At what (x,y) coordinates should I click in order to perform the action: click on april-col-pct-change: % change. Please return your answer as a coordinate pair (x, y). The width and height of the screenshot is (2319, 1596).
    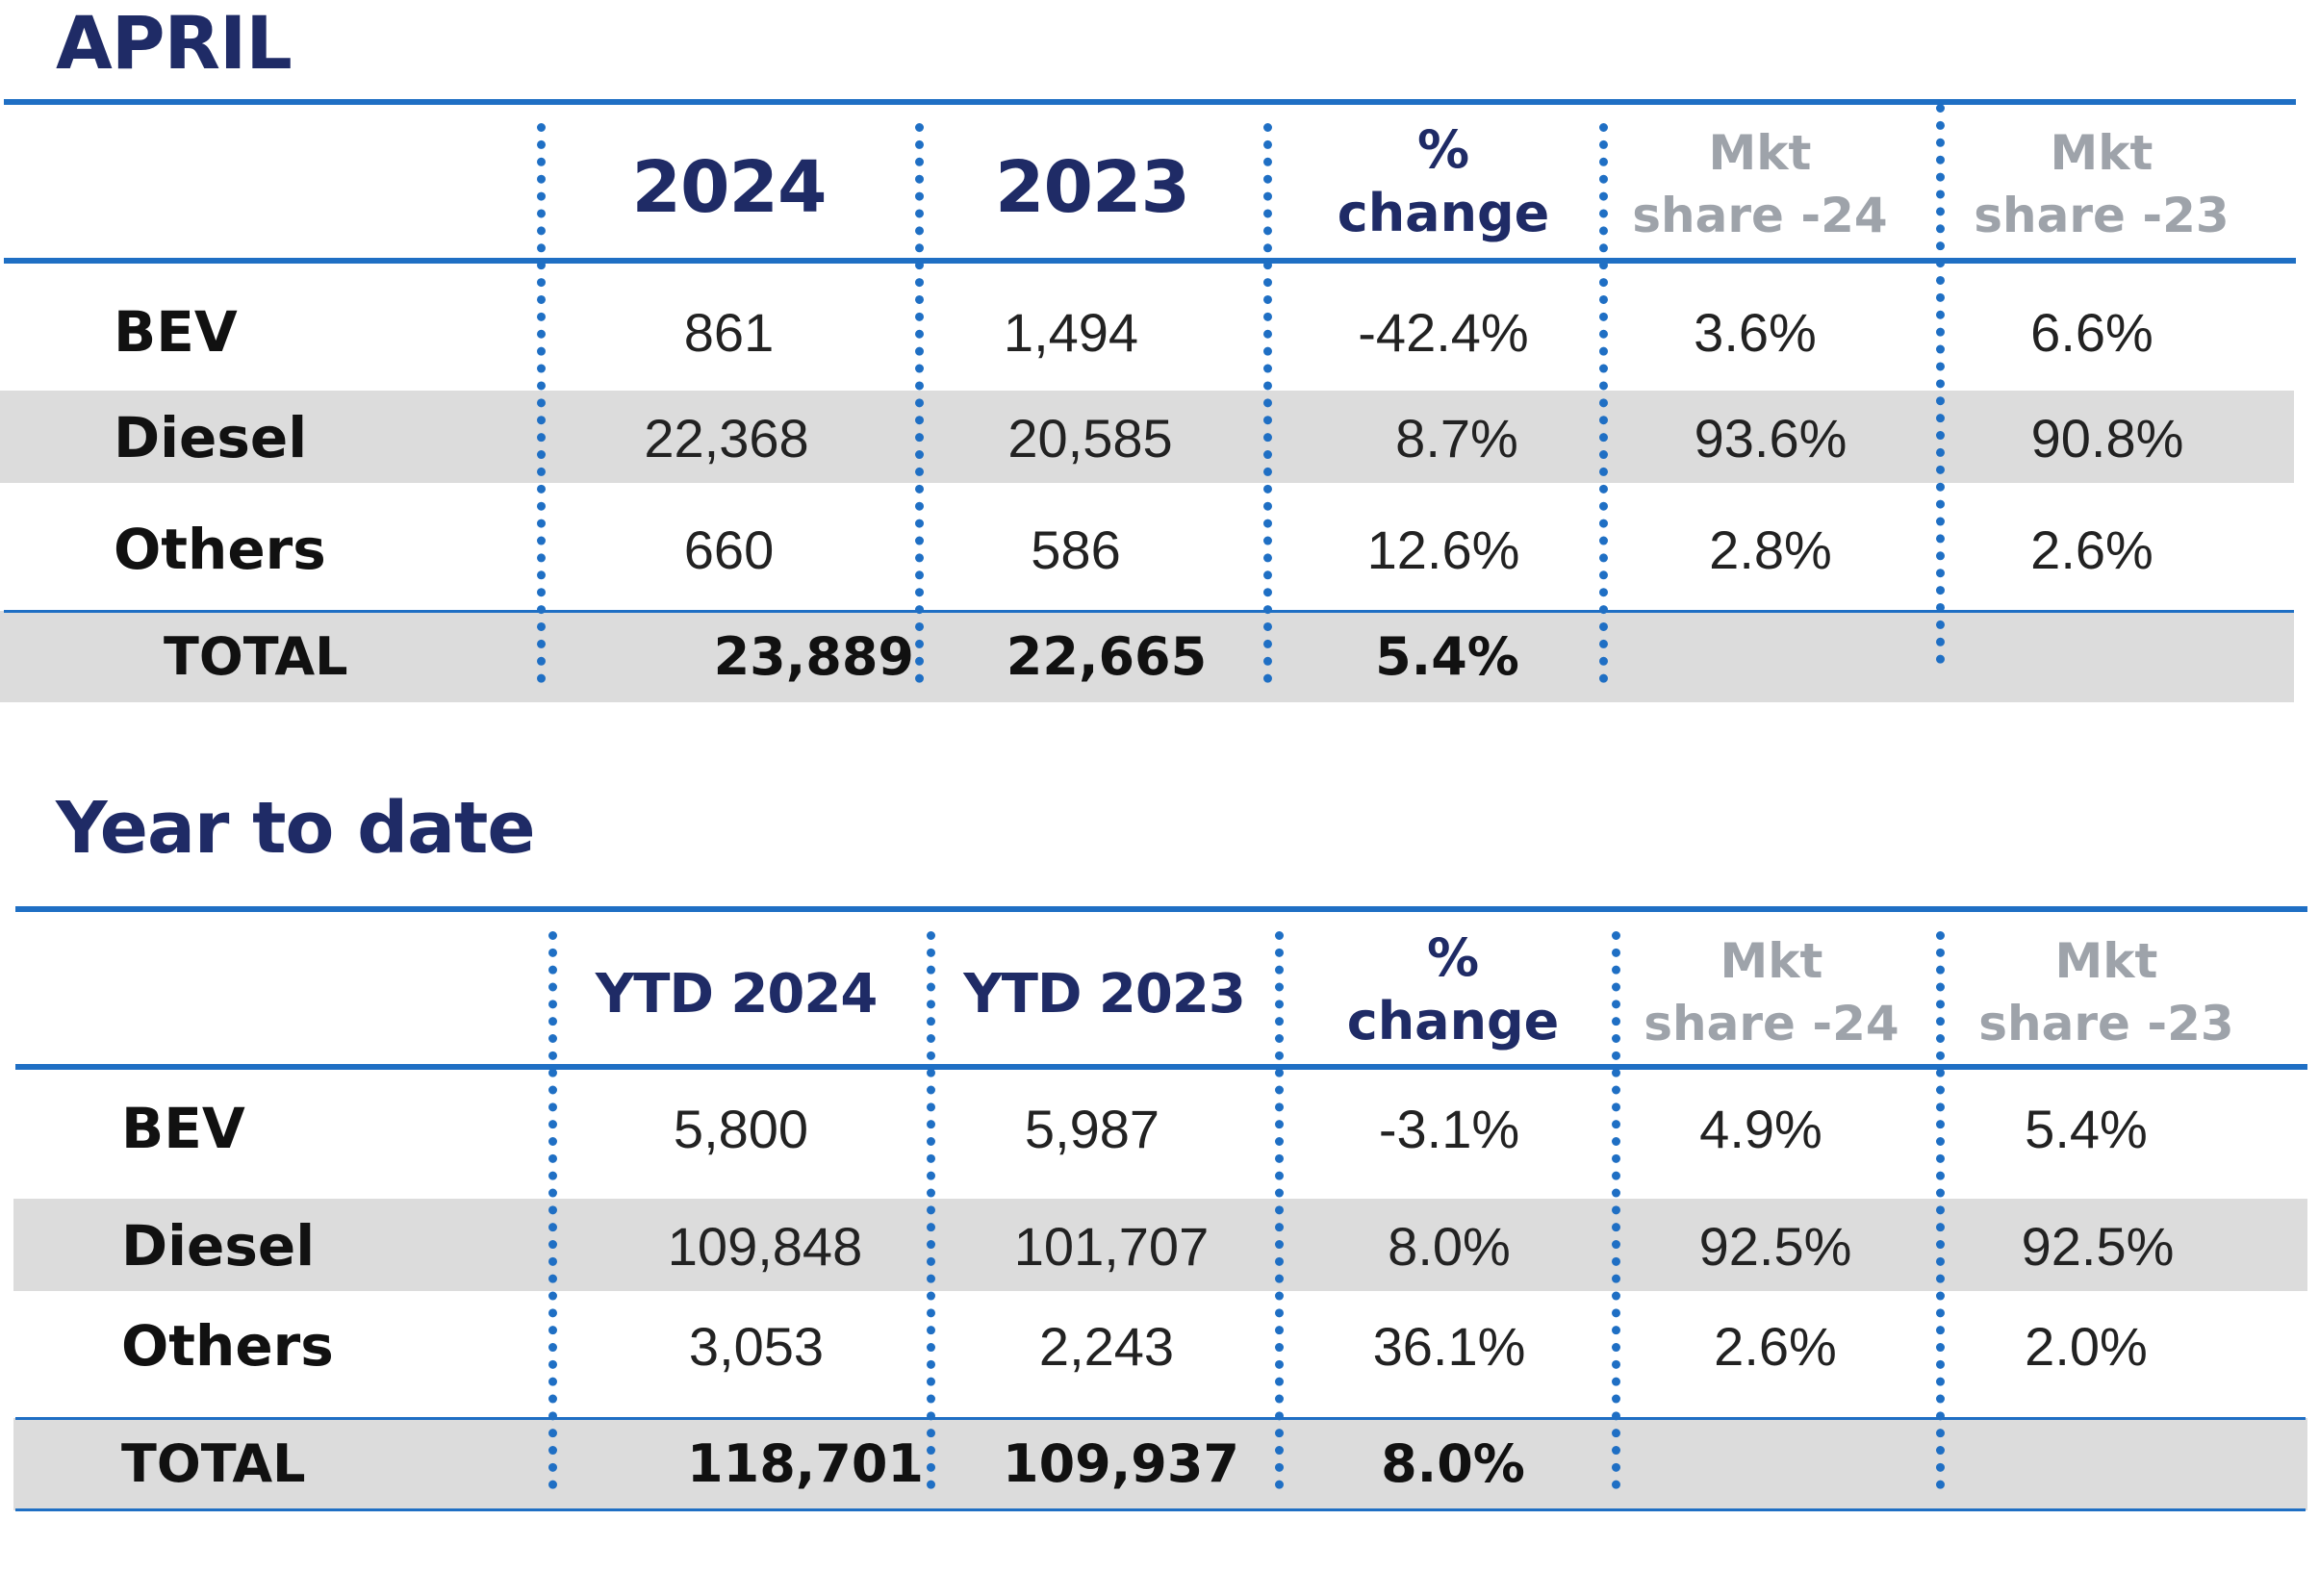
    Looking at the image, I should click on (1443, 181).